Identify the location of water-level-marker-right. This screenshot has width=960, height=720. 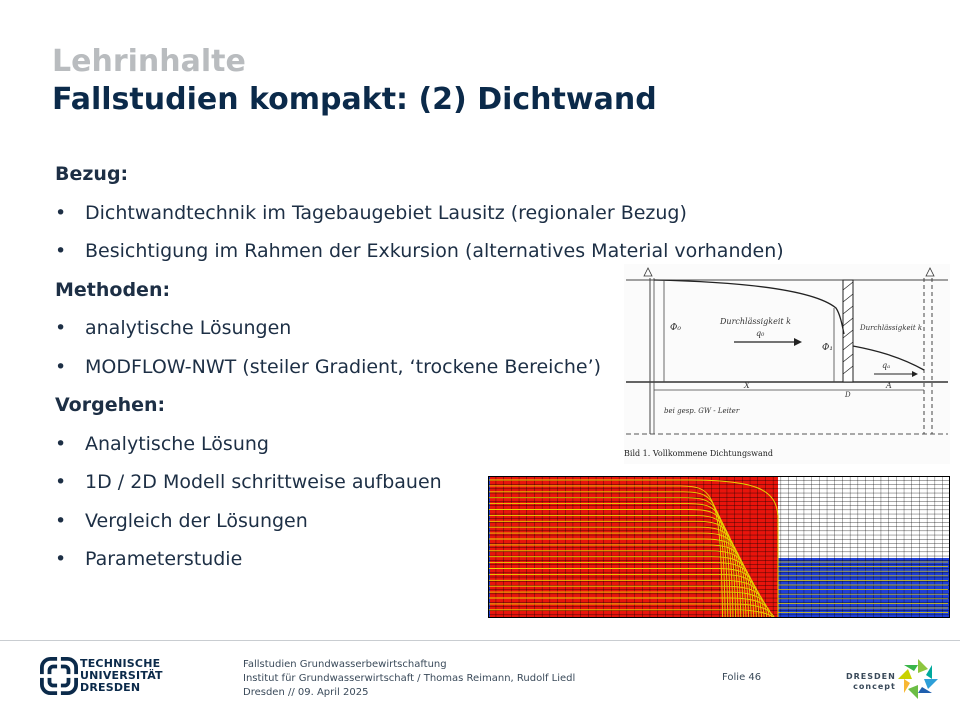
(930, 272).